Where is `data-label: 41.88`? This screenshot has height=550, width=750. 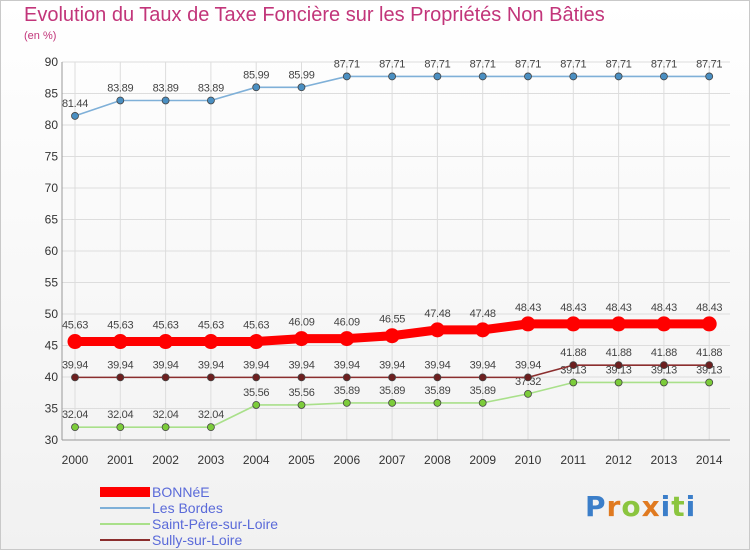 data-label: 41.88 is located at coordinates (709, 353).